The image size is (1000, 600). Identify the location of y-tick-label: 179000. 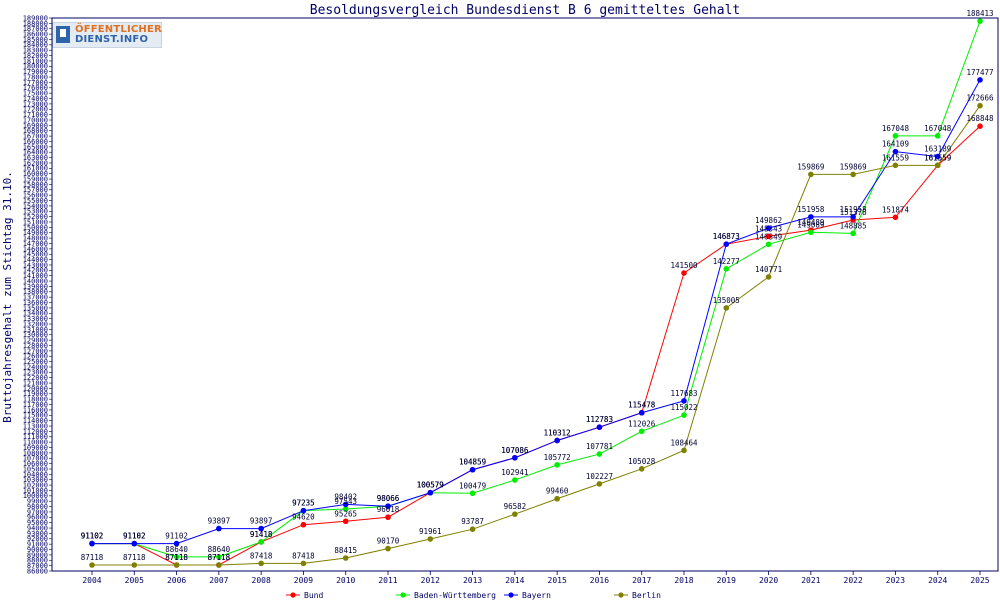
(35, 72).